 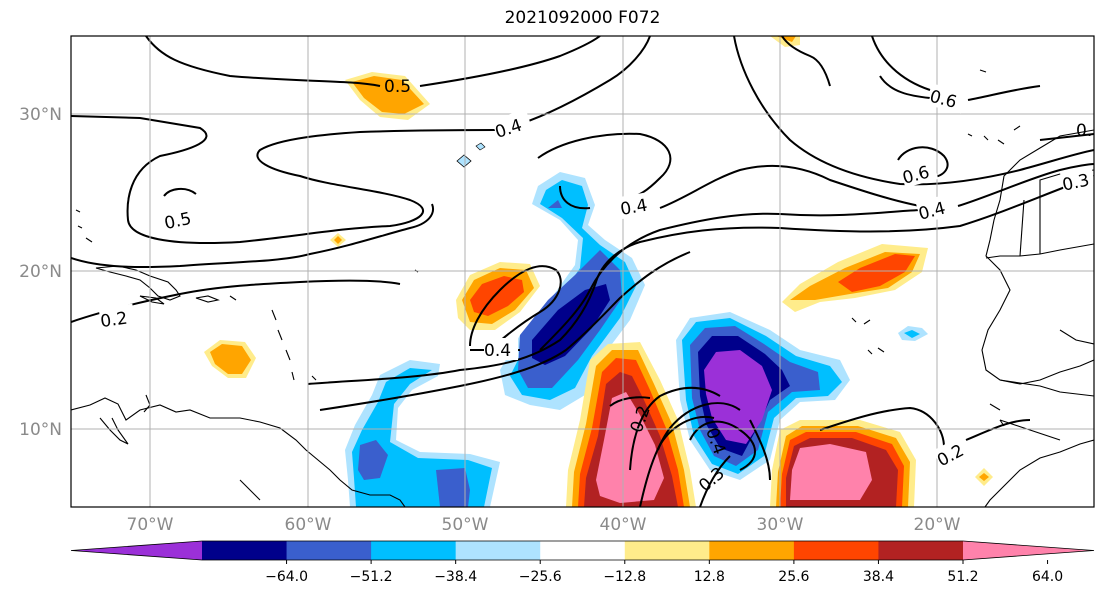 I want to click on lon-tick-label: 30°W, so click(x=780, y=525).